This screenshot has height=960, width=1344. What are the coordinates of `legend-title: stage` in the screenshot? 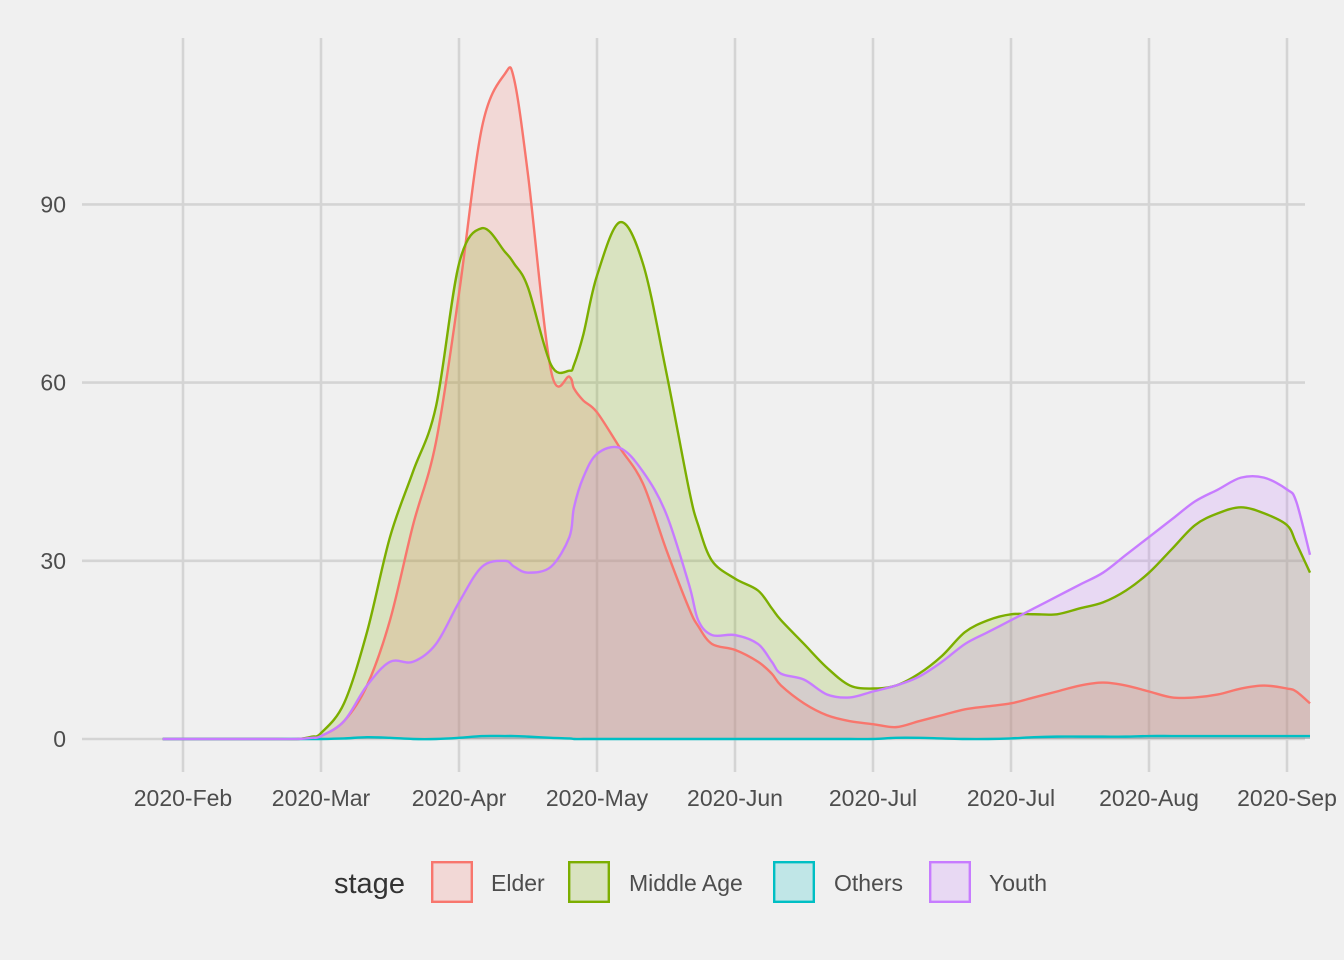 It's located at (369, 884).